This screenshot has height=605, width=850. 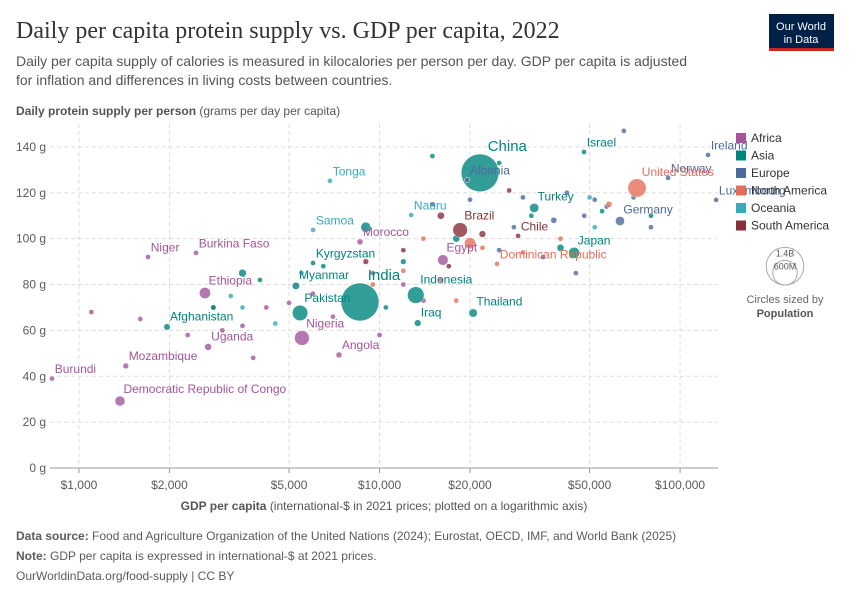 What do you see at coordinates (125, 576) in the screenshot?
I see `footer-link: OurWorldinData.org/food-supply | CC BY` at bounding box center [125, 576].